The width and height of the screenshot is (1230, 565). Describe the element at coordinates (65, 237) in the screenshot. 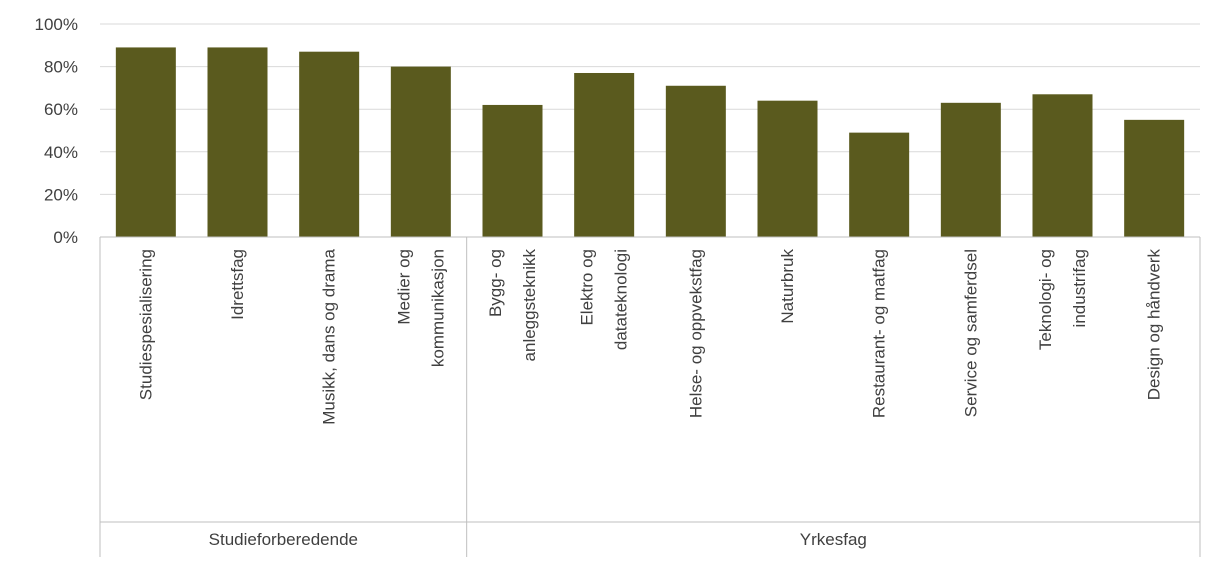

I see `y-tick-label: 0%` at that location.